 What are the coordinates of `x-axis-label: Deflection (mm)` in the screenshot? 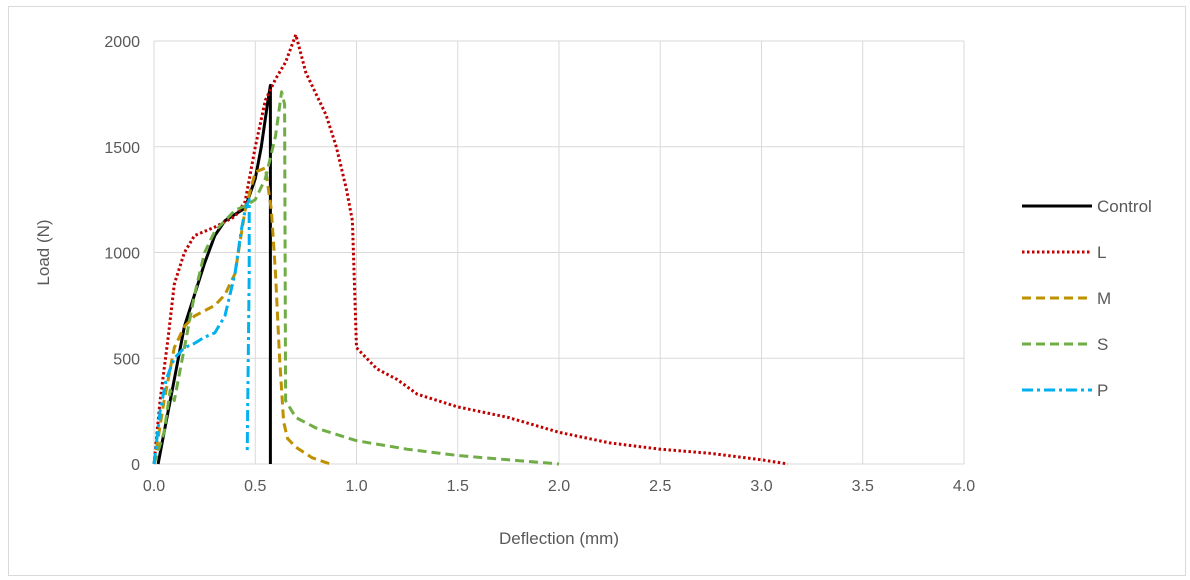 It's located at (559, 538).